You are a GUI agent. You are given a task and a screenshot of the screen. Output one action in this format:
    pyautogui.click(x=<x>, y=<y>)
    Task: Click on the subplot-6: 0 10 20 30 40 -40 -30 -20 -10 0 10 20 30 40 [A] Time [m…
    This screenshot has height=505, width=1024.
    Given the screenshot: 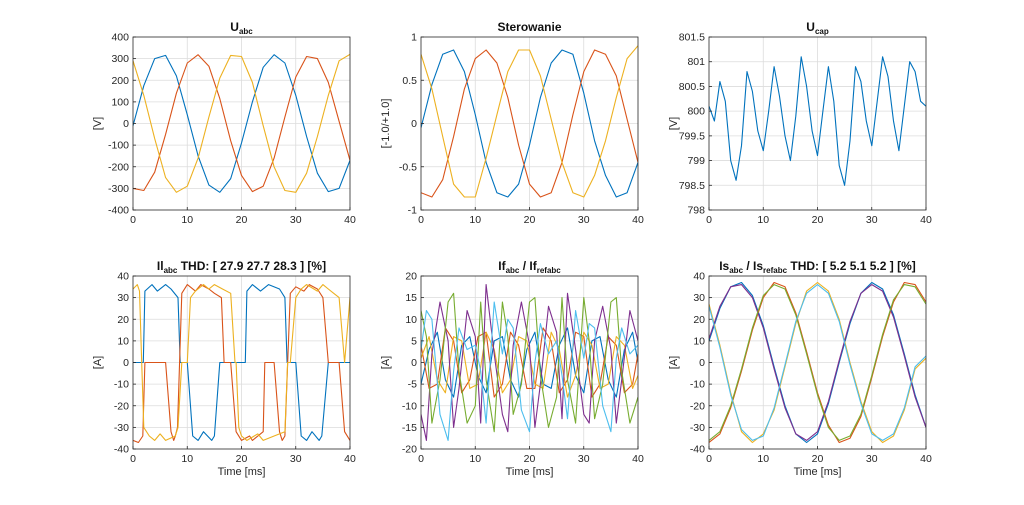 What is the action you would take?
    pyautogui.click(x=800, y=368)
    